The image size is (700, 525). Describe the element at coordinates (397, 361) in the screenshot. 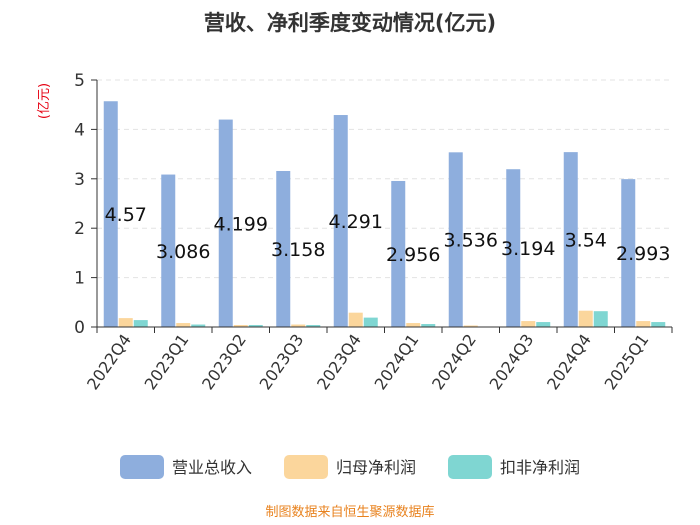

I see `x-tick-label: 2024Q1` at that location.